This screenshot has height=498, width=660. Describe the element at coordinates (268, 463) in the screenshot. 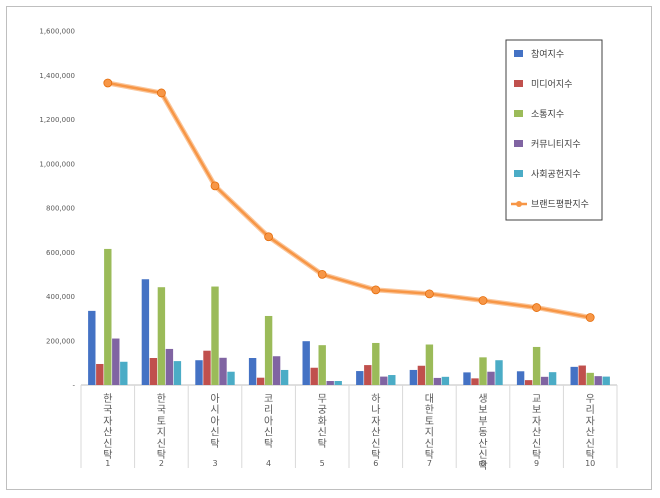

I see `rank-label: 4` at that location.